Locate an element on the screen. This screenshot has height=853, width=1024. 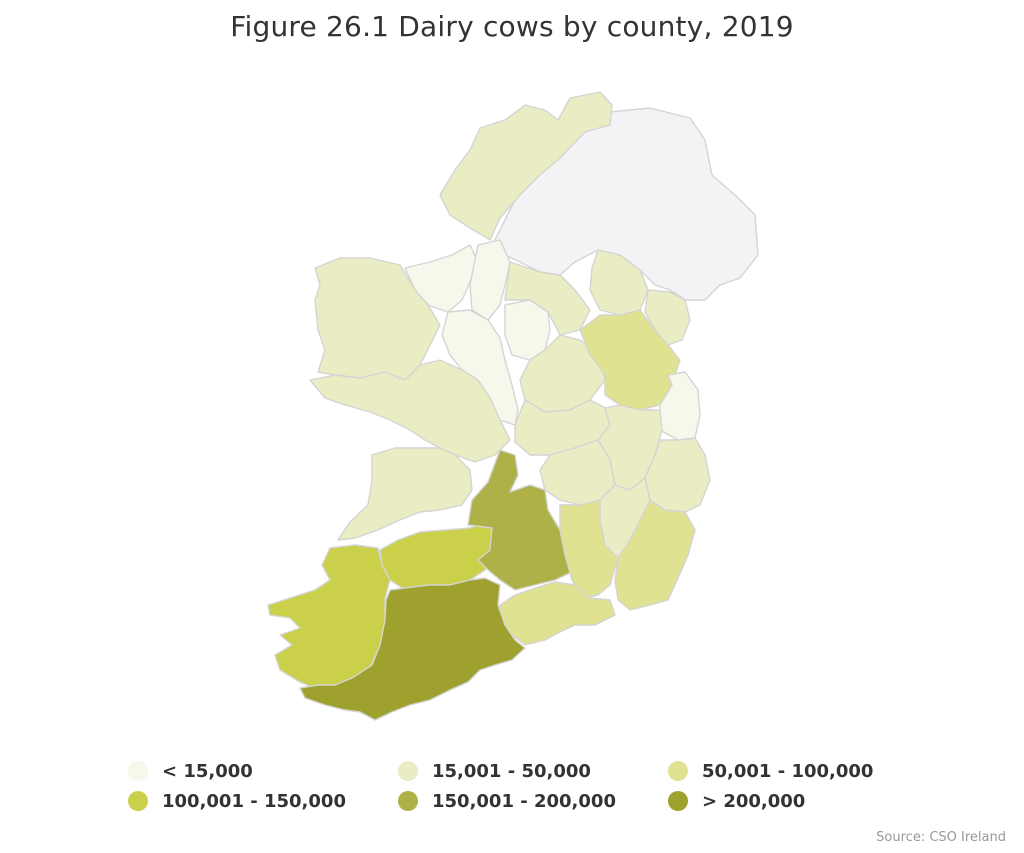
region-kerry is located at coordinates (329, 616).